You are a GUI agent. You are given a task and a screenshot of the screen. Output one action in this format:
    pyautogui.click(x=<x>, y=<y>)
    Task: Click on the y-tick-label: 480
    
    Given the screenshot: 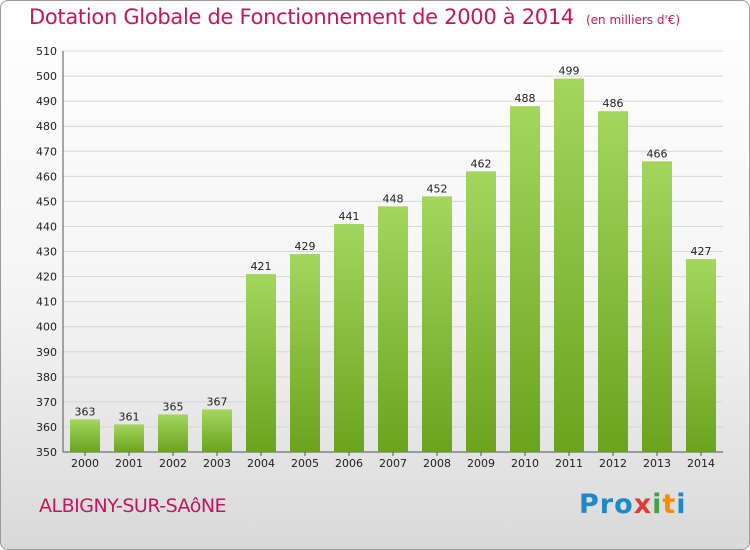 What is the action you would take?
    pyautogui.click(x=46, y=126)
    